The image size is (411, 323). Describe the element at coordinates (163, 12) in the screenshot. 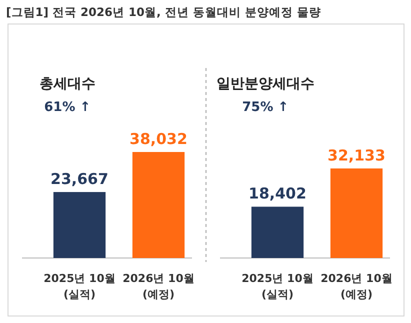

I see `text: [그림1] 전국 2026년 10월, 전년 동월대비 분양예정 물량` at that location.